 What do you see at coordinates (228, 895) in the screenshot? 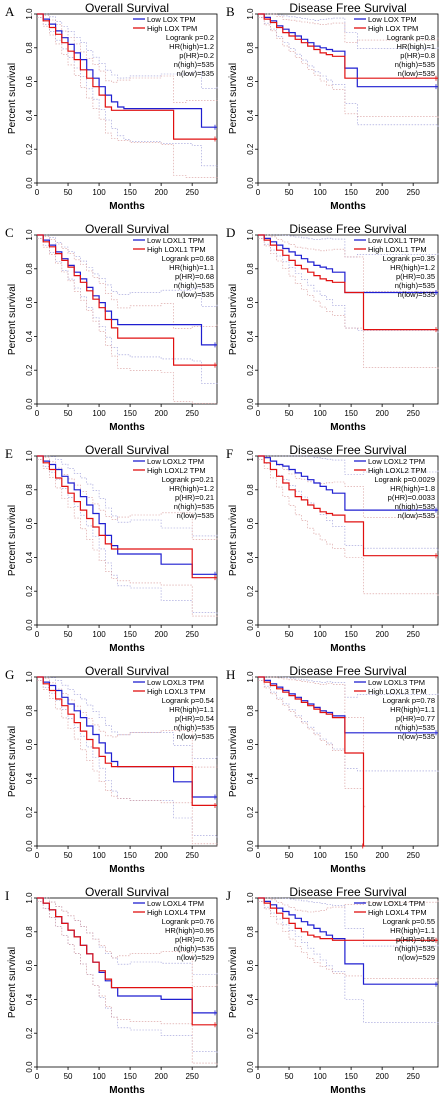
I see `panel-letter: J` at bounding box center [228, 895].